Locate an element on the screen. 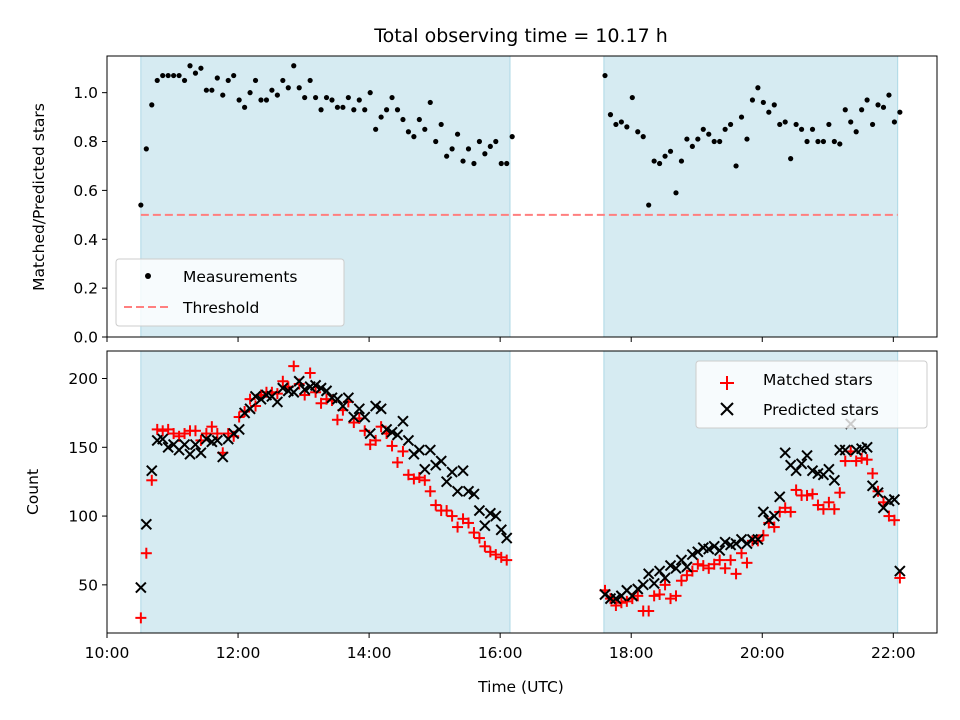 This screenshot has height=720, width=960. top-y-ticks: 0.0 0.2 0.4 0.6 0.8 1.0 is located at coordinates (90, 215).